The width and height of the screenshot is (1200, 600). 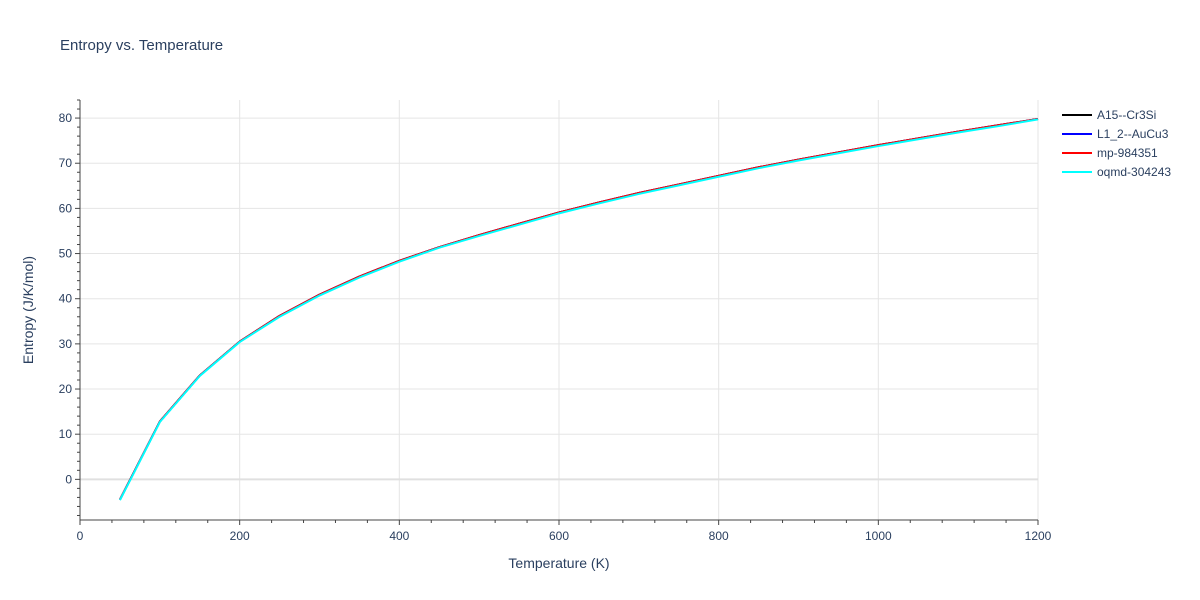 I want to click on x-tick-label: 800, so click(x=719, y=536).